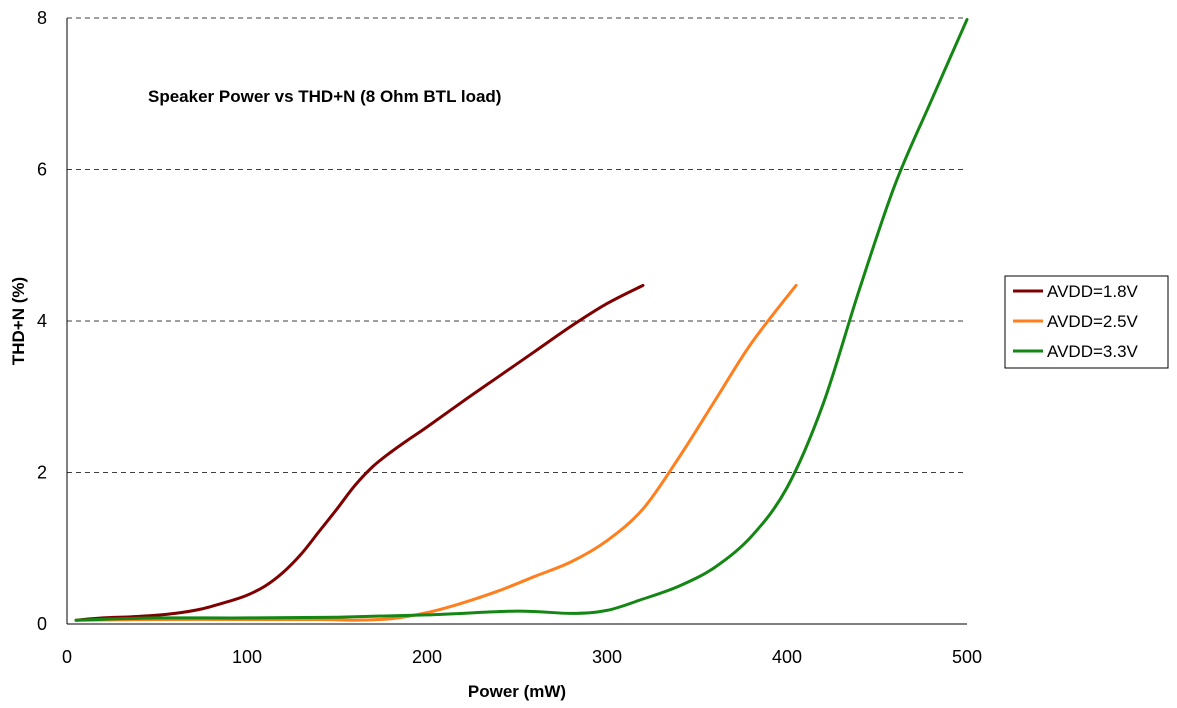 The height and width of the screenshot is (708, 1177). Describe the element at coordinates (67, 657) in the screenshot. I see `x-tick-label: 0` at that location.